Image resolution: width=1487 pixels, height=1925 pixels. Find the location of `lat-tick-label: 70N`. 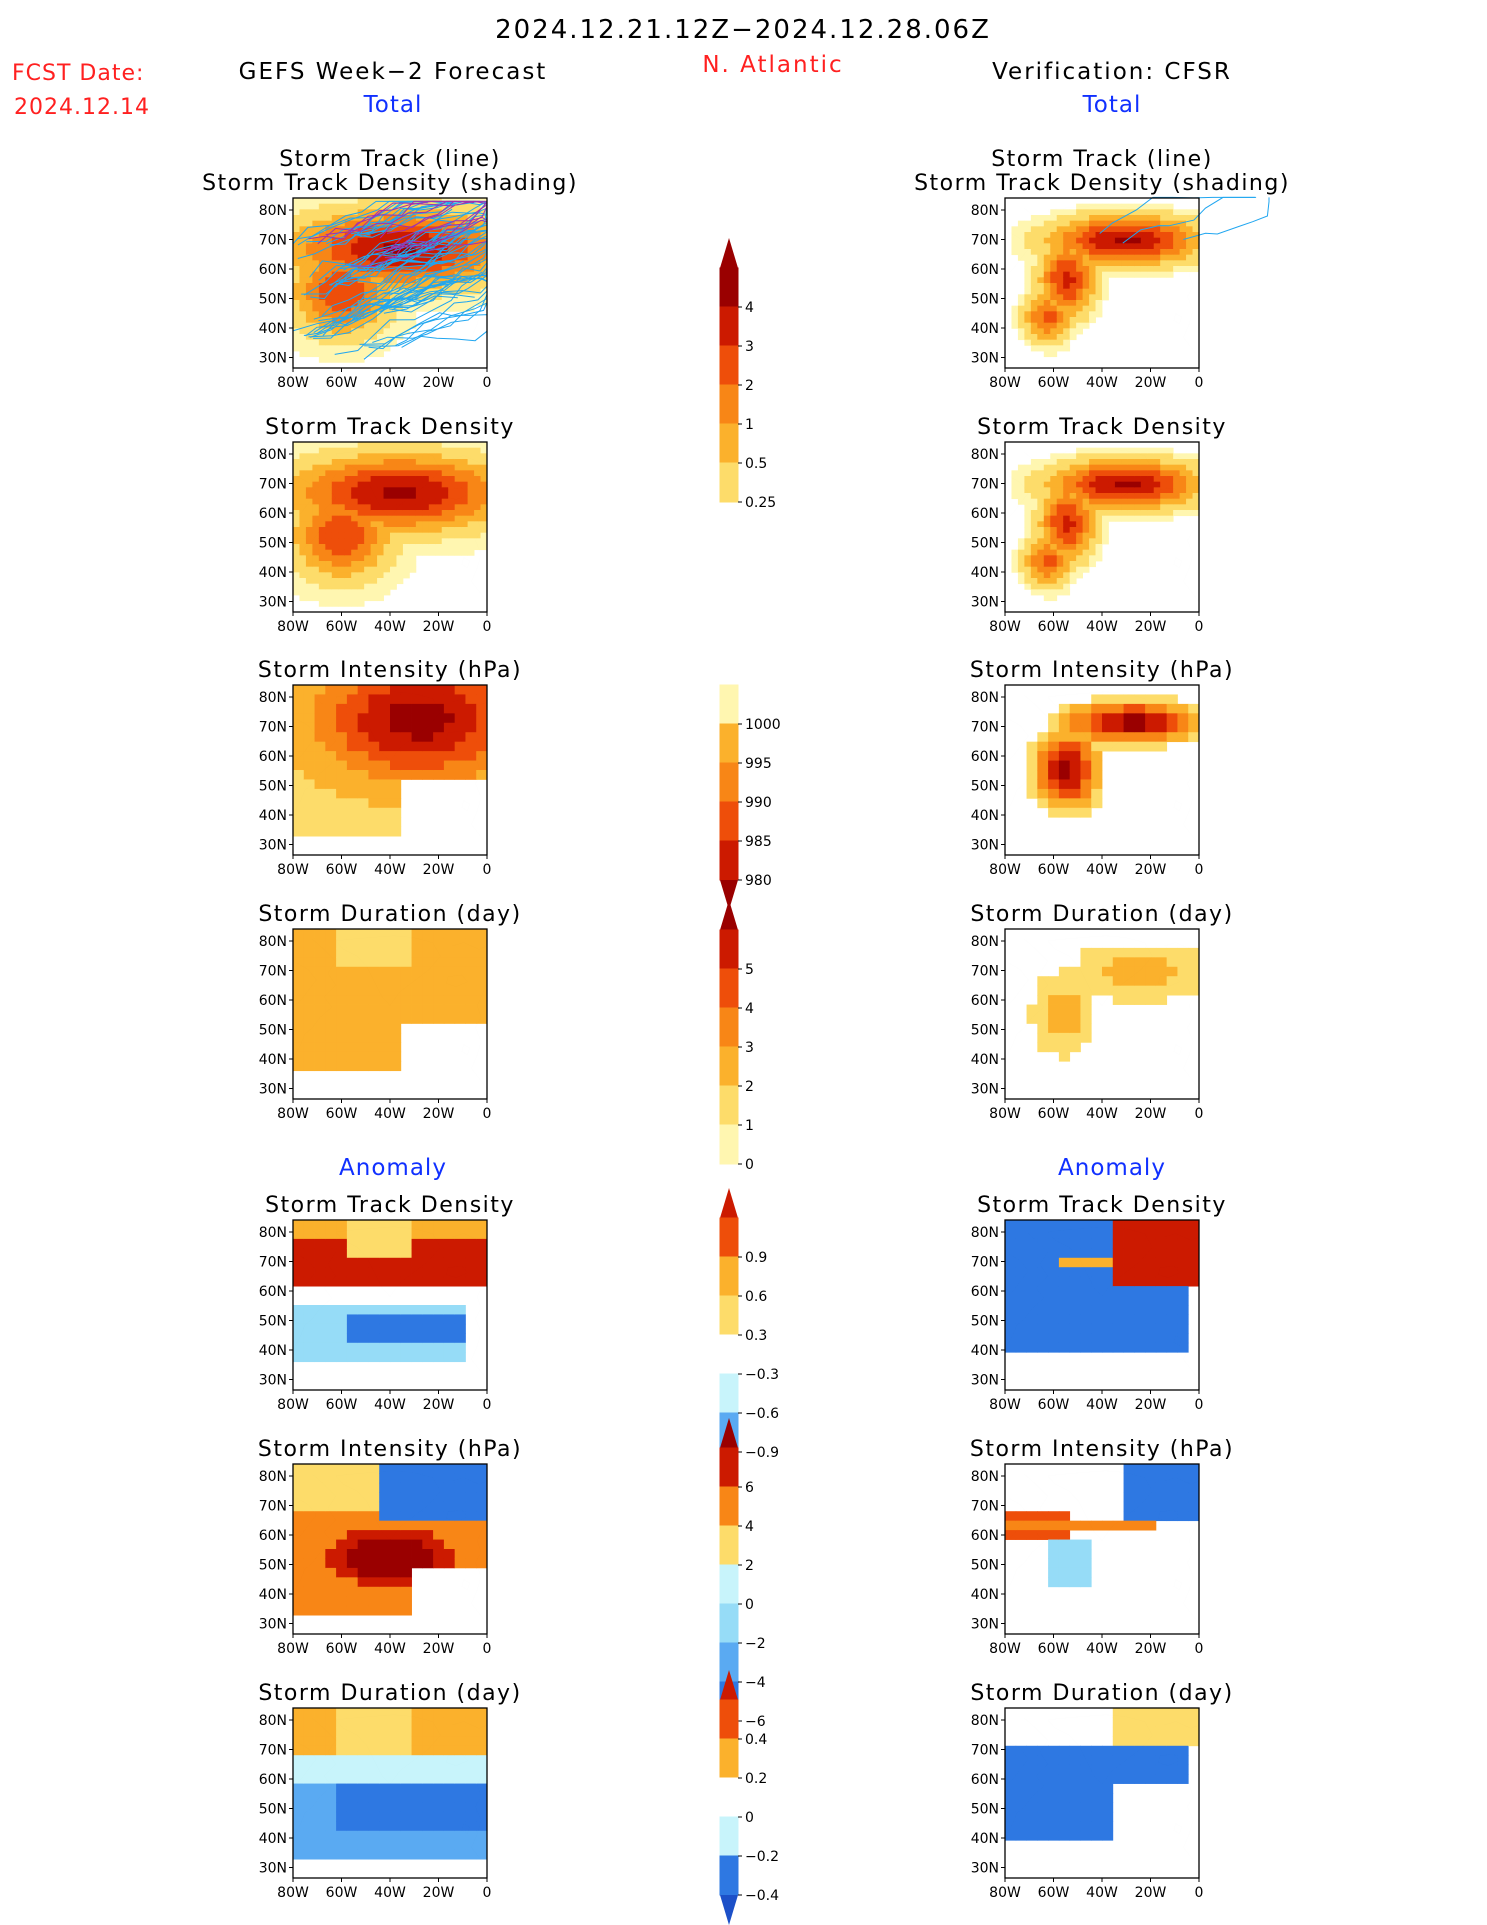

lat-tick-label: 70N is located at coordinates (985, 485).